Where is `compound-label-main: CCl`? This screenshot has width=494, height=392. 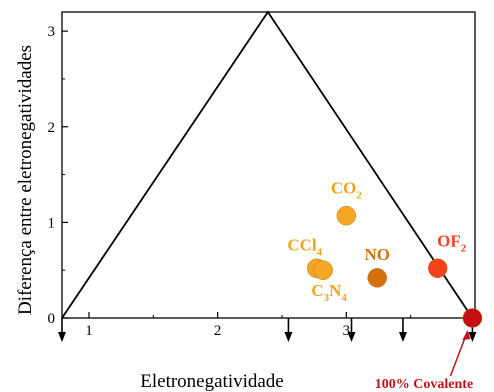 compound-label-main: CCl is located at coordinates (302, 244).